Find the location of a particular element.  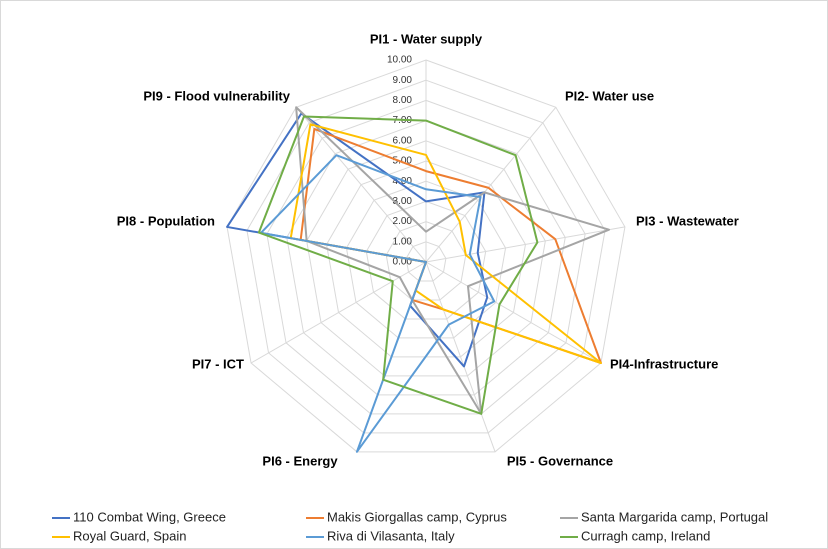

tick-label: 10.00 is located at coordinates (399, 60).